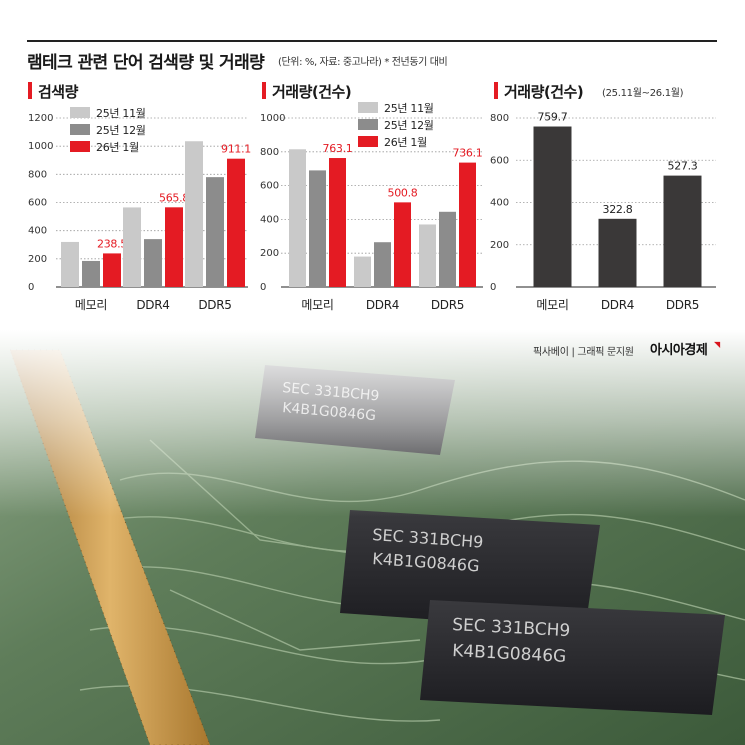 The width and height of the screenshot is (745, 745). Describe the element at coordinates (146, 63) in the screenshot. I see `page-title: 램테크 관련 단어 검색량 및 거래량` at that location.